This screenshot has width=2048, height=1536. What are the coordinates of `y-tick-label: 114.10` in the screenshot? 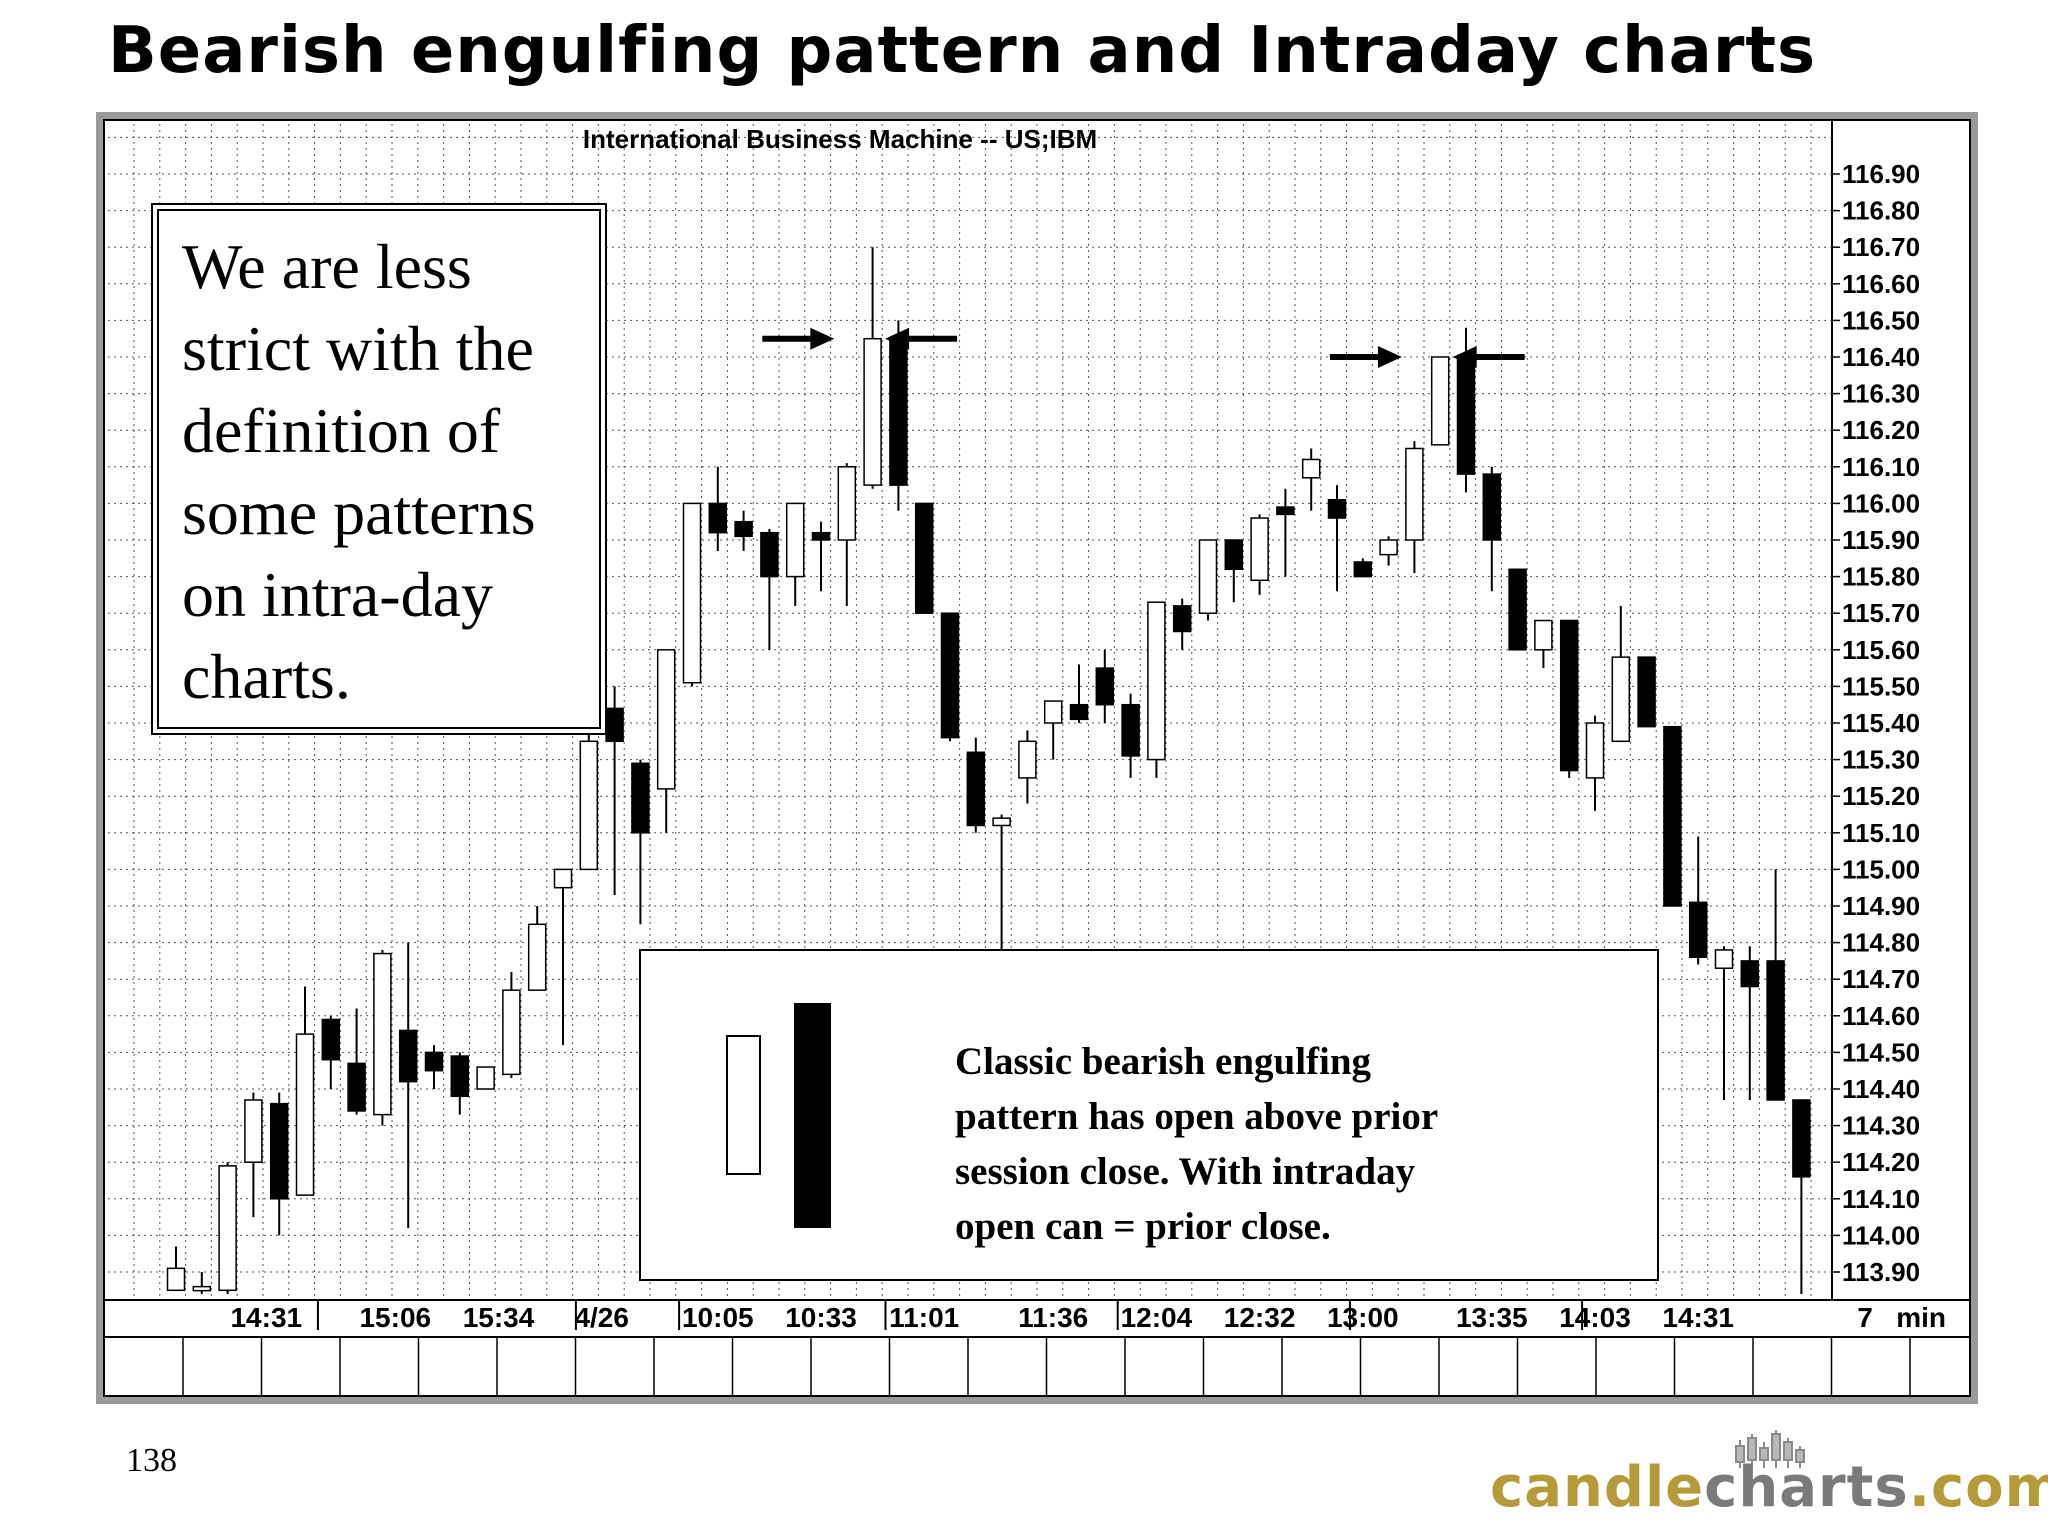 It's located at (1881, 1199).